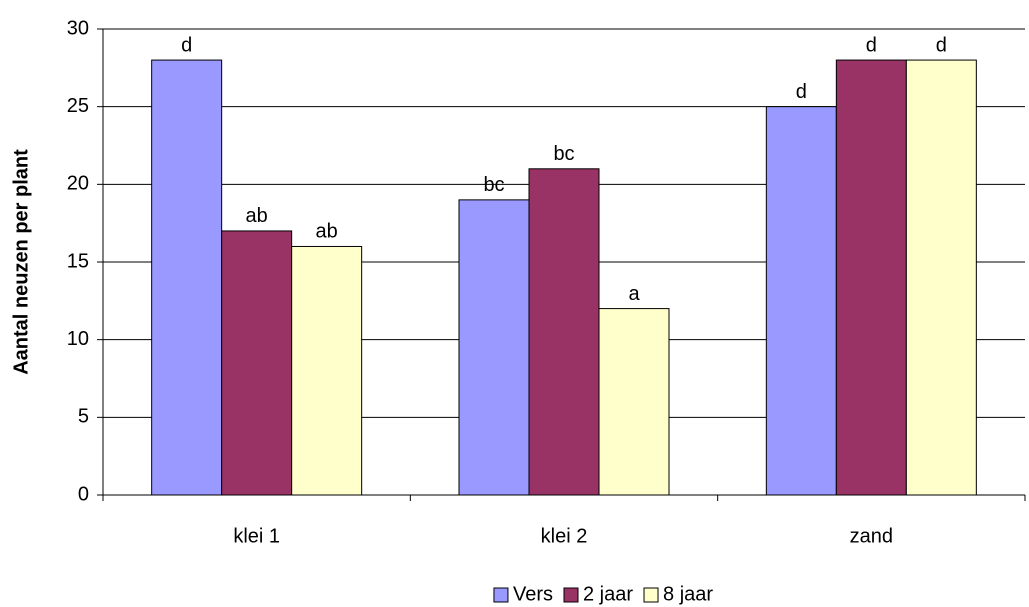  Describe the element at coordinates (83, 417) in the screenshot. I see `y-tick-label: 5` at that location.